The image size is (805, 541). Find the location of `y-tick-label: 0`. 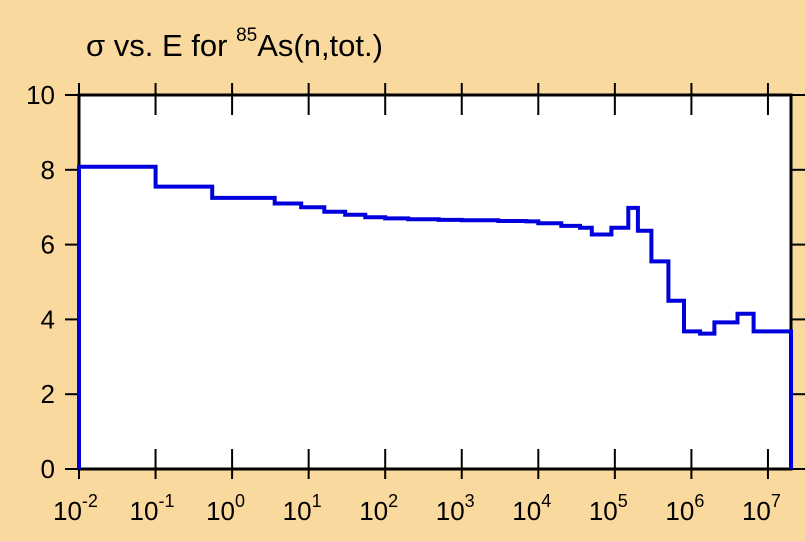

y-tick-label: 0 is located at coordinates (48, 469).